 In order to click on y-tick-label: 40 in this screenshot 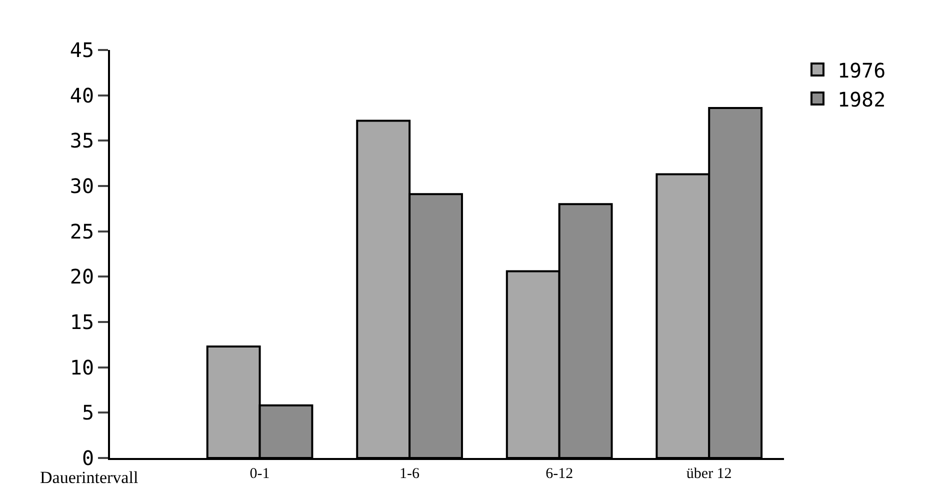, I will do `click(82, 95)`.